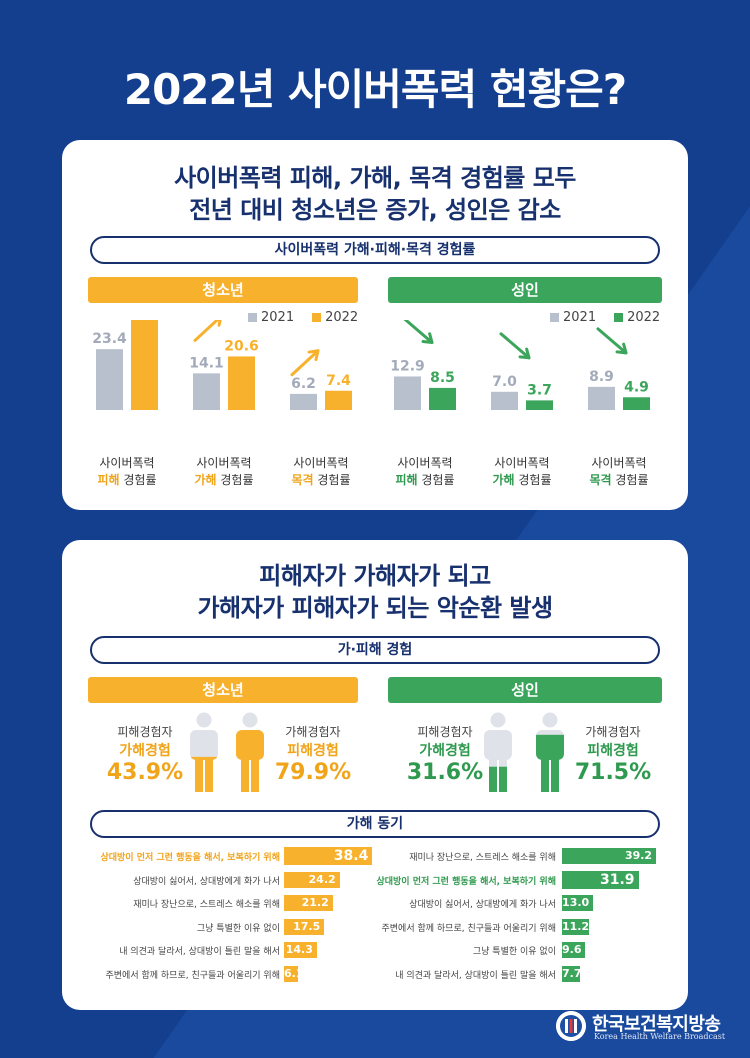  What do you see at coordinates (313, 751) in the screenshot?
I see `youth-right-sub: 피해경험` at bounding box center [313, 751].